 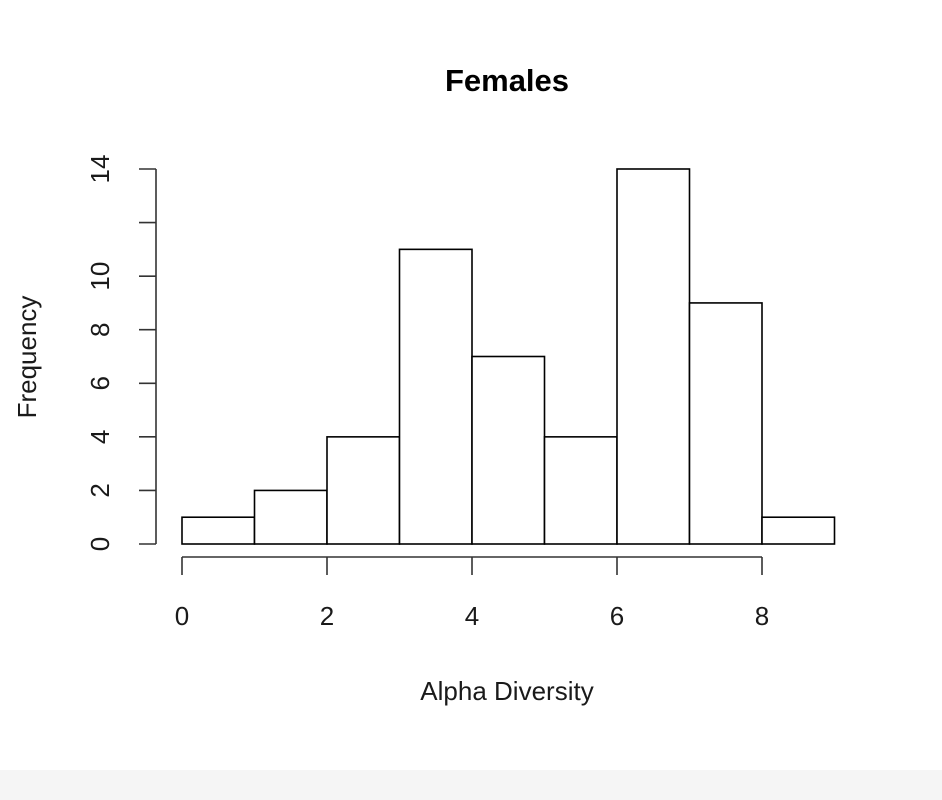 What do you see at coordinates (617, 616) in the screenshot?
I see `x-tick-label-3: 6` at bounding box center [617, 616].